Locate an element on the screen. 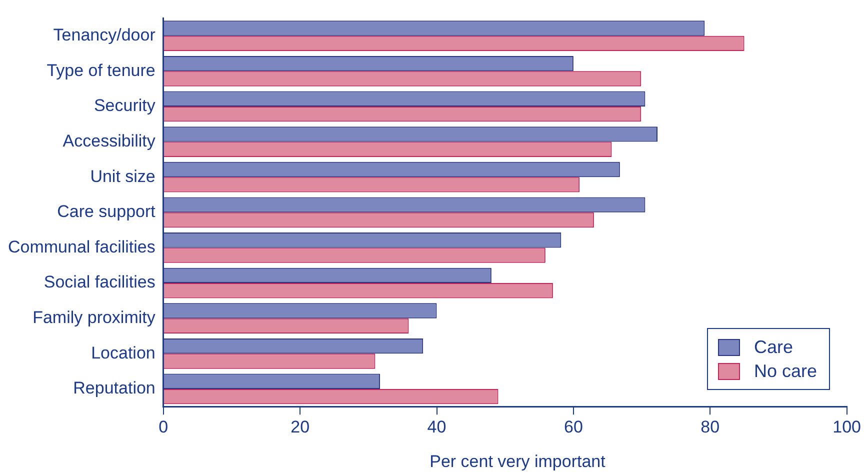 The height and width of the screenshot is (475, 864). y-tick-label: Location is located at coordinates (123, 352).